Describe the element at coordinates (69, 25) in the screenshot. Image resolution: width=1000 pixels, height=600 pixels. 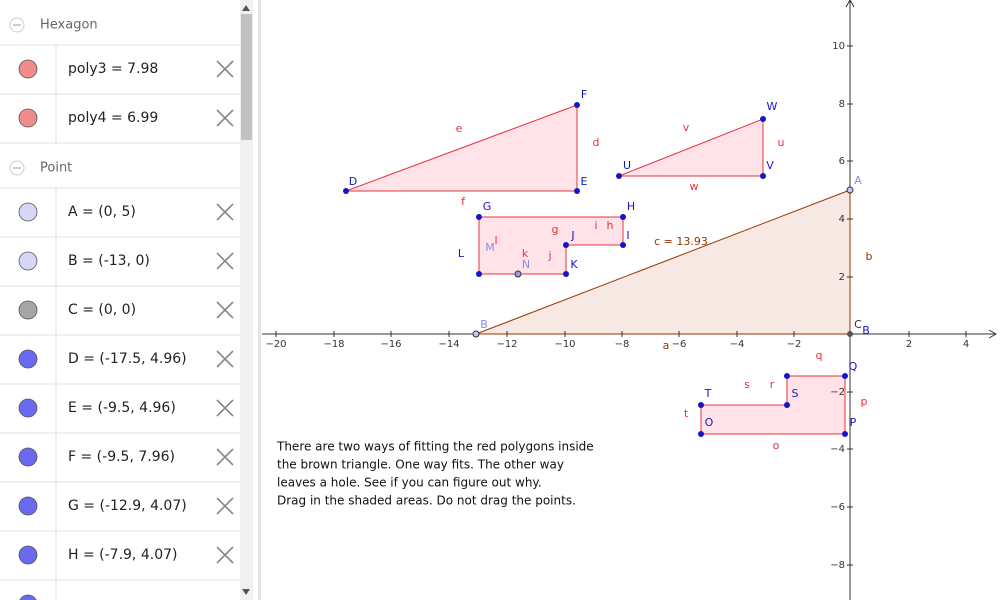
I see `group-header: Hexagon` at that location.